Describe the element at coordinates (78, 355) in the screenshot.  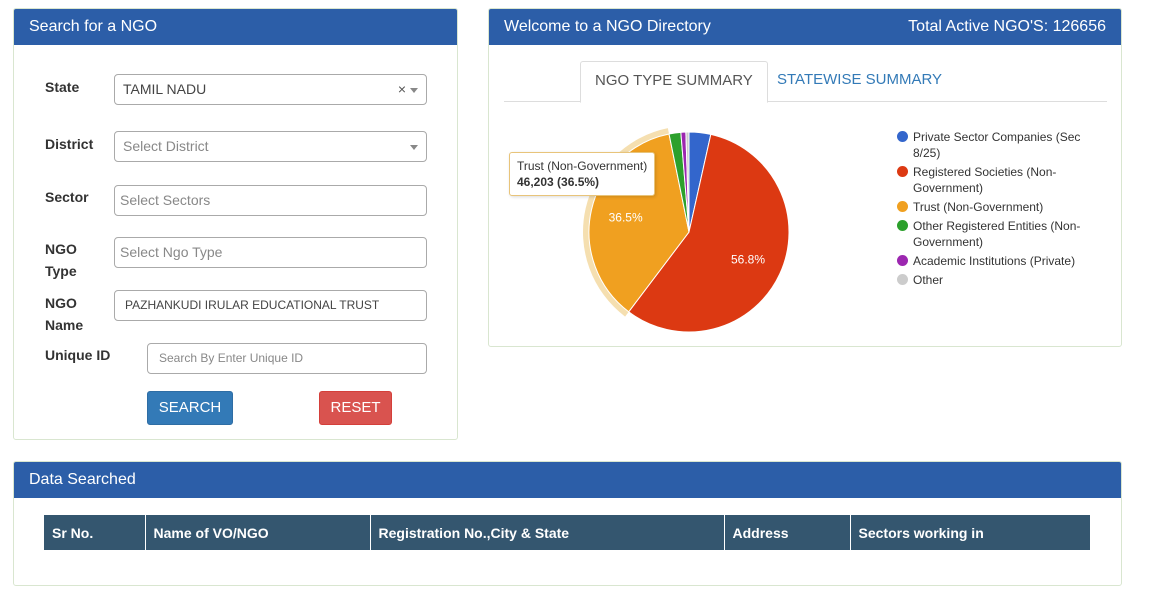
I see `unique-id-label: Unique ID` at that location.